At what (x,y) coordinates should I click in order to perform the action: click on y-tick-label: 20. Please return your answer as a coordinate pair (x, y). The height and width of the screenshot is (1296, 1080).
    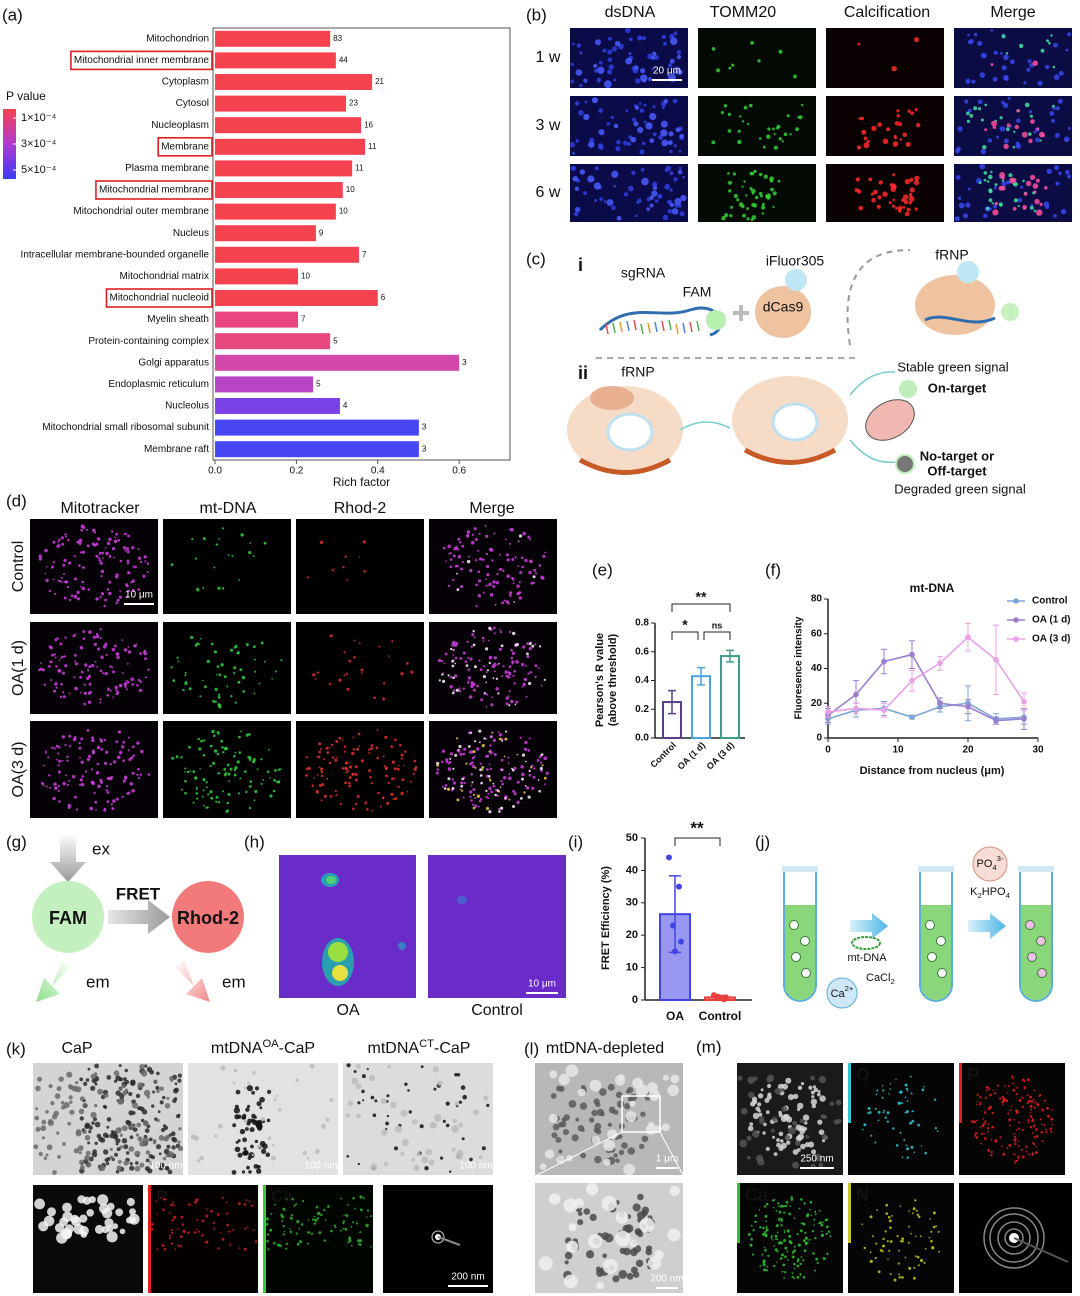
    Looking at the image, I should click on (817, 703).